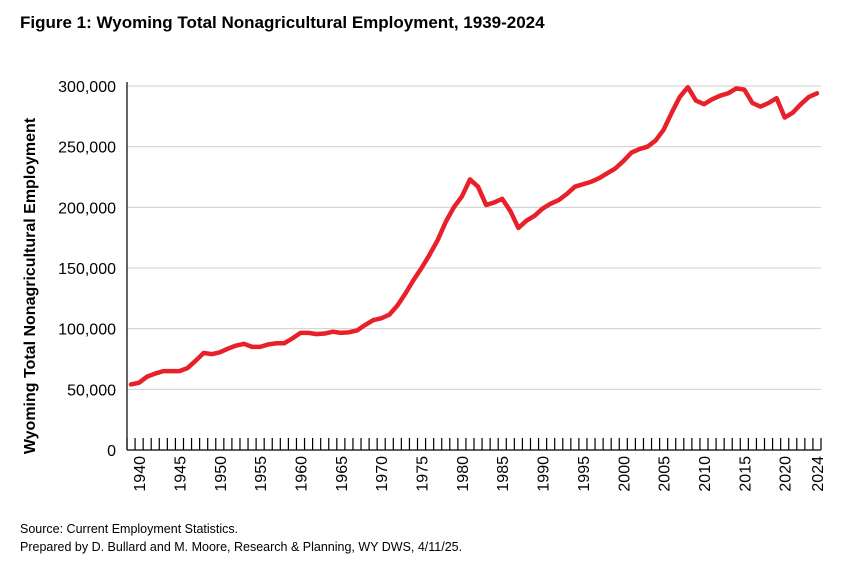  What do you see at coordinates (30, 285) in the screenshot?
I see `y-axis-title: Wyoming Total Nonagricultural Employment` at bounding box center [30, 285].